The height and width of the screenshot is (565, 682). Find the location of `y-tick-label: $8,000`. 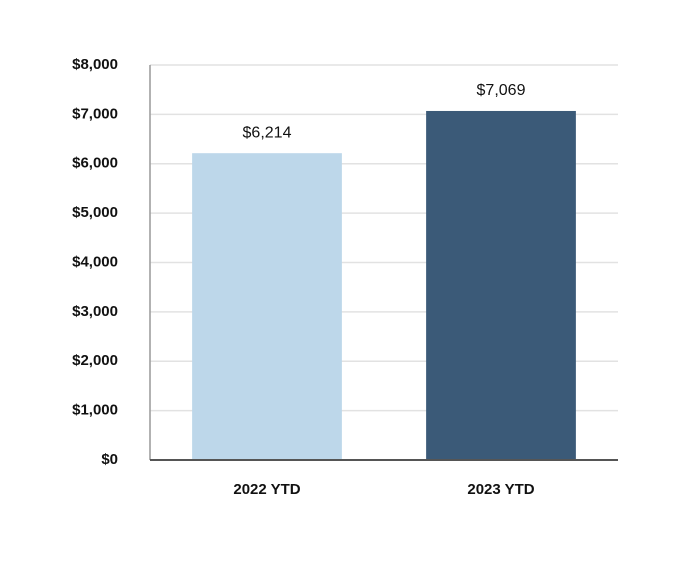

y-tick-label: $8,000 is located at coordinates (95, 64).